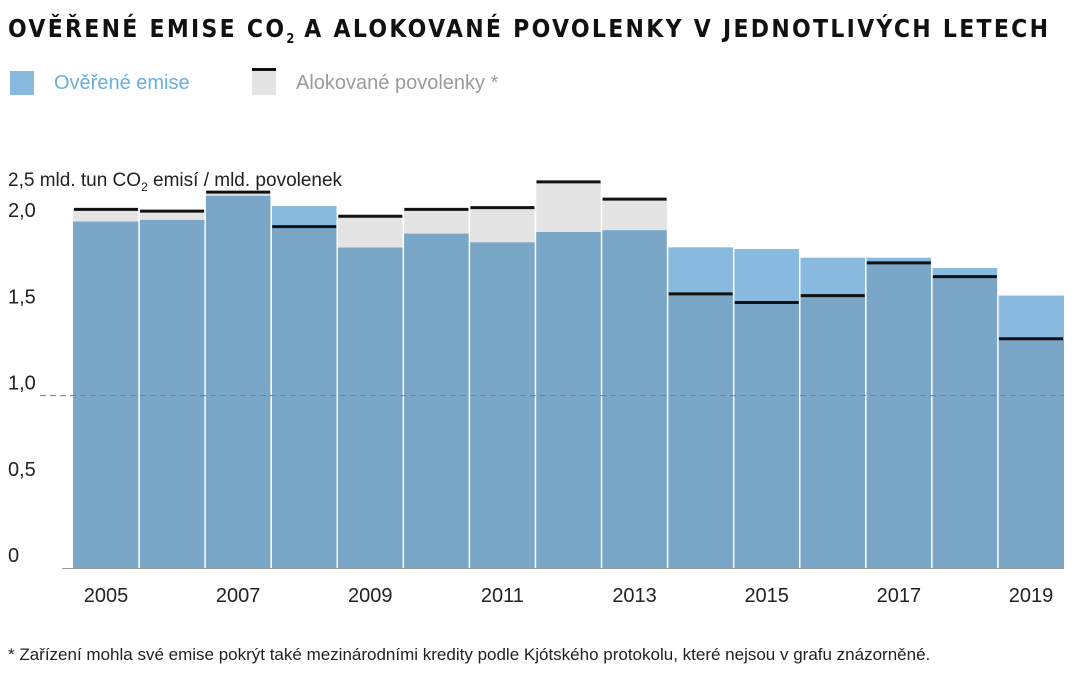  What do you see at coordinates (634, 399) in the screenshot?
I see `emissions-base-bar-2013` at bounding box center [634, 399].